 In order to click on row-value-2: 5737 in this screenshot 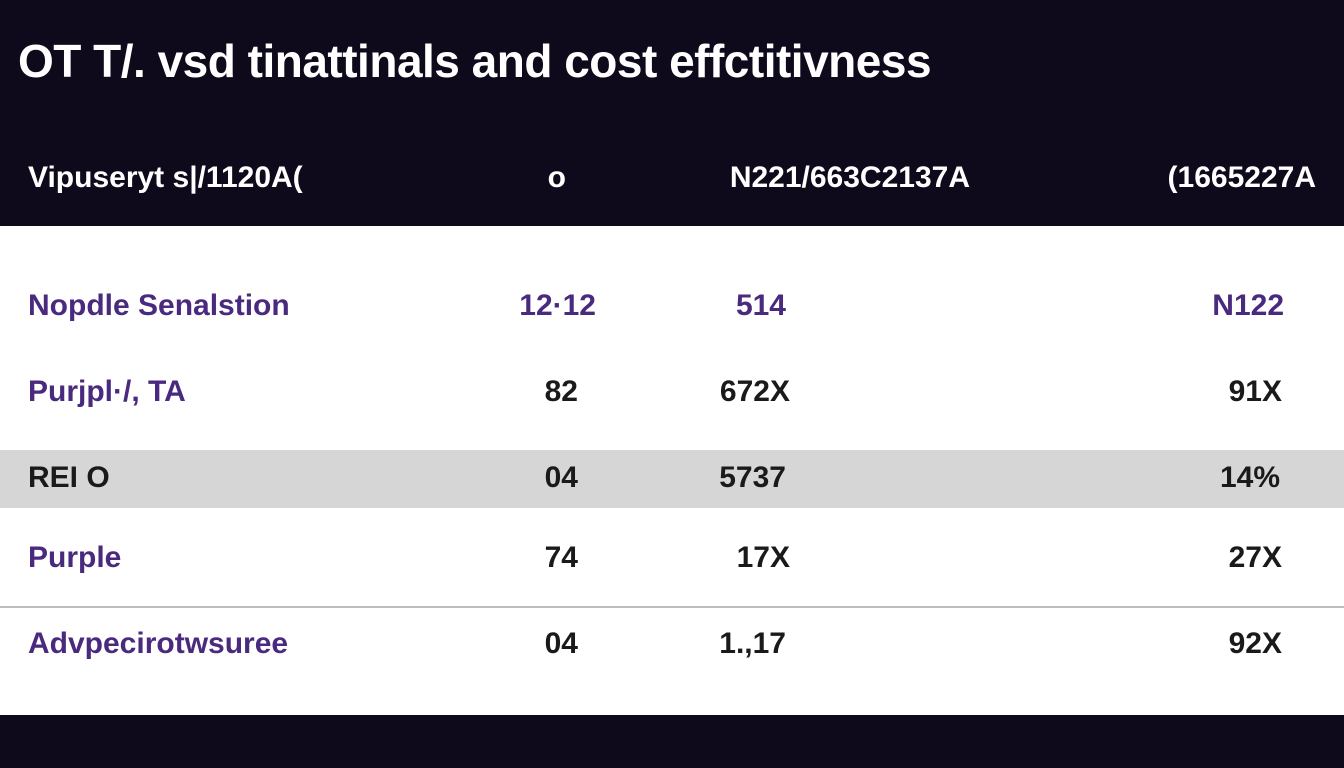, I will do `click(752, 477)`.